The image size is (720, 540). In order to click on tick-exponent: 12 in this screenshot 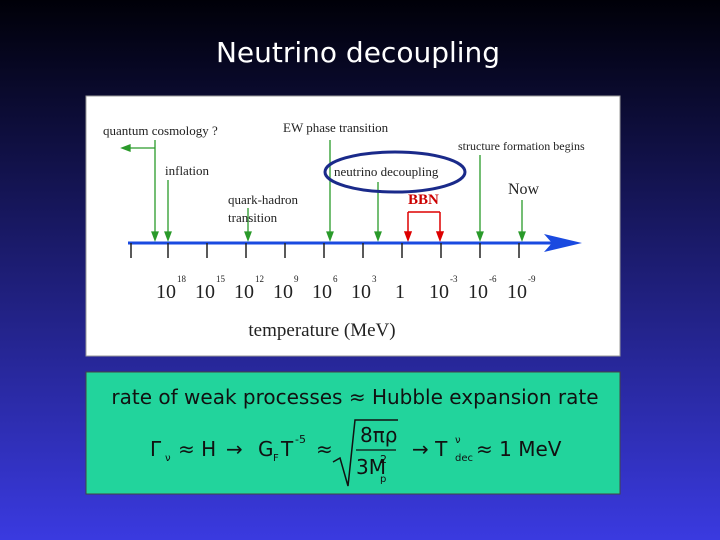, I will do `click(259, 279)`.